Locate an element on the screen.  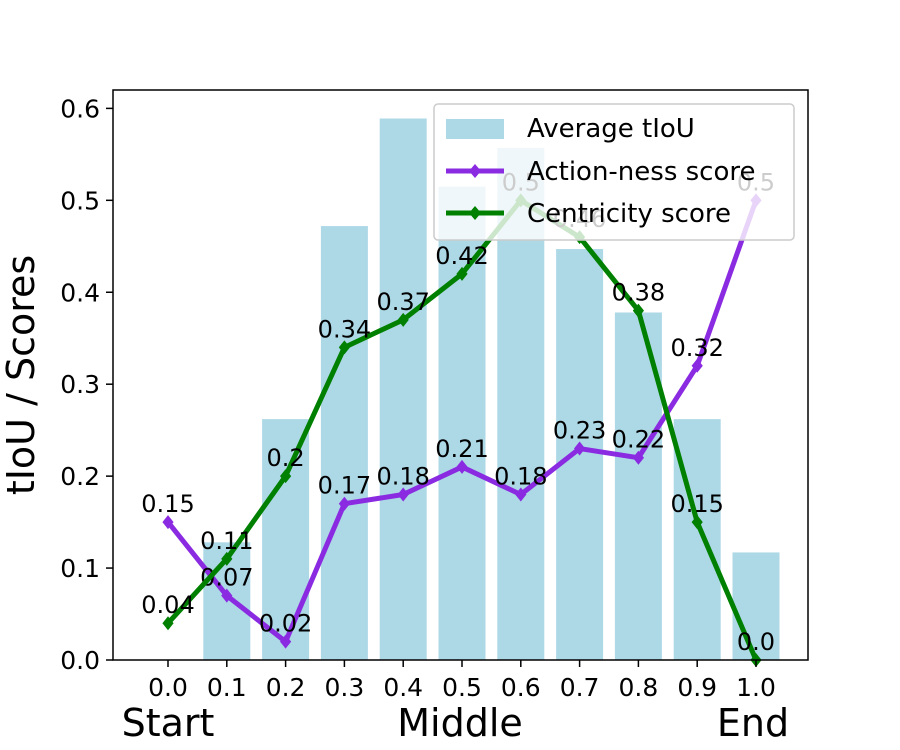
legend-box is located at coordinates (614, 172).